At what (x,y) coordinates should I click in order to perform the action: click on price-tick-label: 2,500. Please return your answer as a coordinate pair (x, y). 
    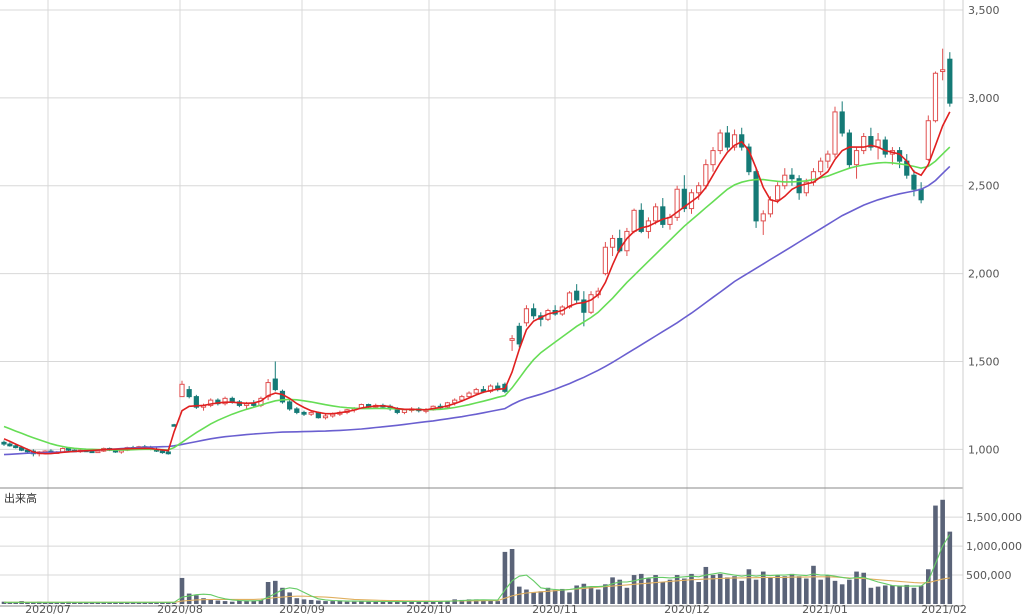
    Looking at the image, I should click on (984, 186).